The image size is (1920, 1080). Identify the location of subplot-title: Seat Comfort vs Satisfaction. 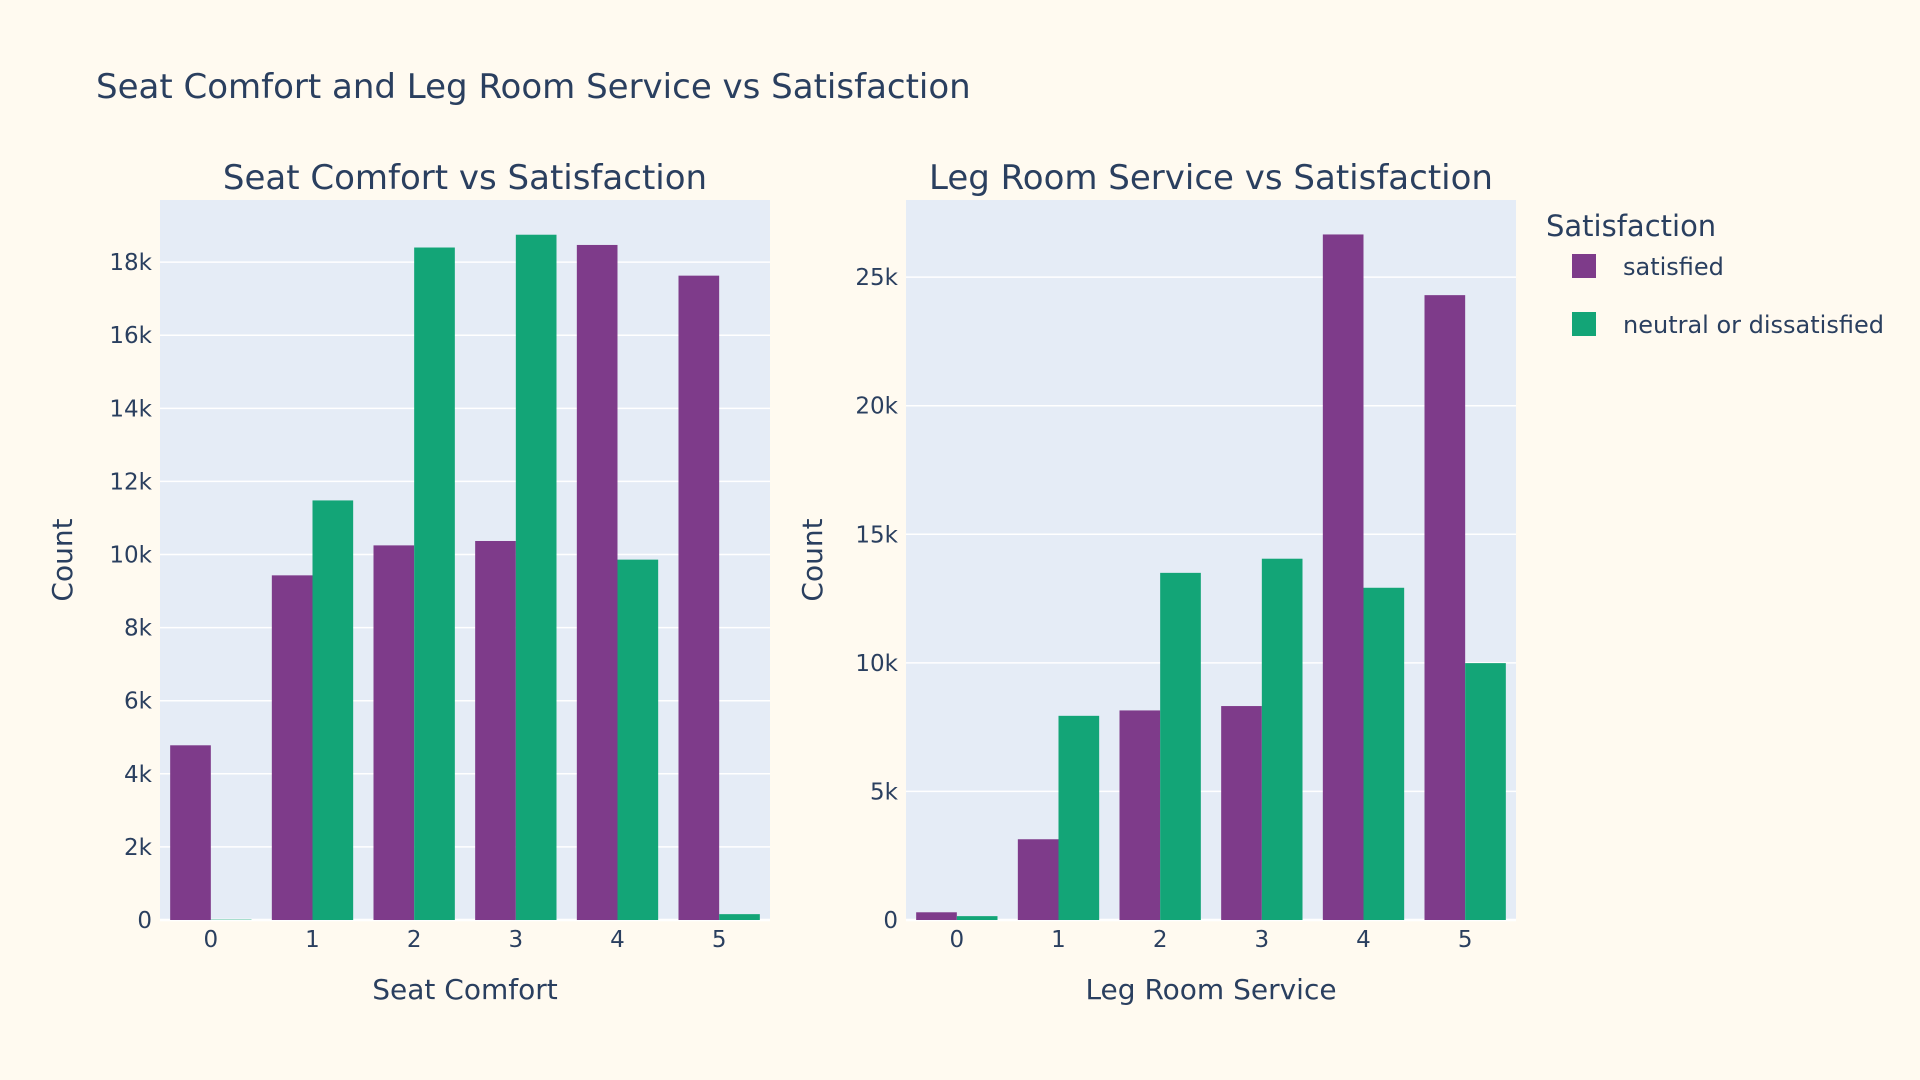
(465, 178).